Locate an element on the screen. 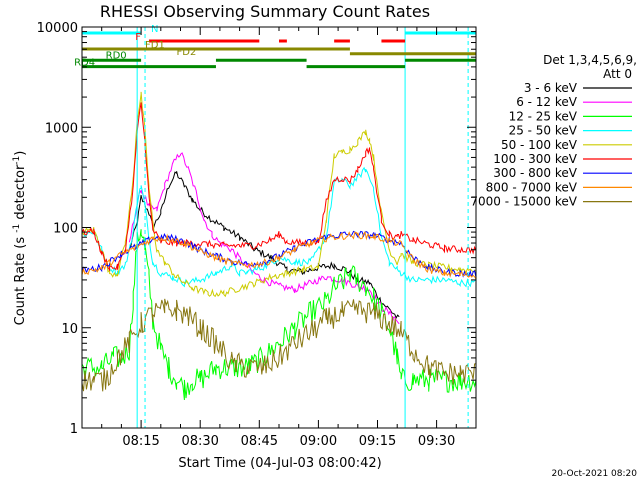  legend-header-1: Det 1,3,4,5,6,9, is located at coordinates (590, 60).